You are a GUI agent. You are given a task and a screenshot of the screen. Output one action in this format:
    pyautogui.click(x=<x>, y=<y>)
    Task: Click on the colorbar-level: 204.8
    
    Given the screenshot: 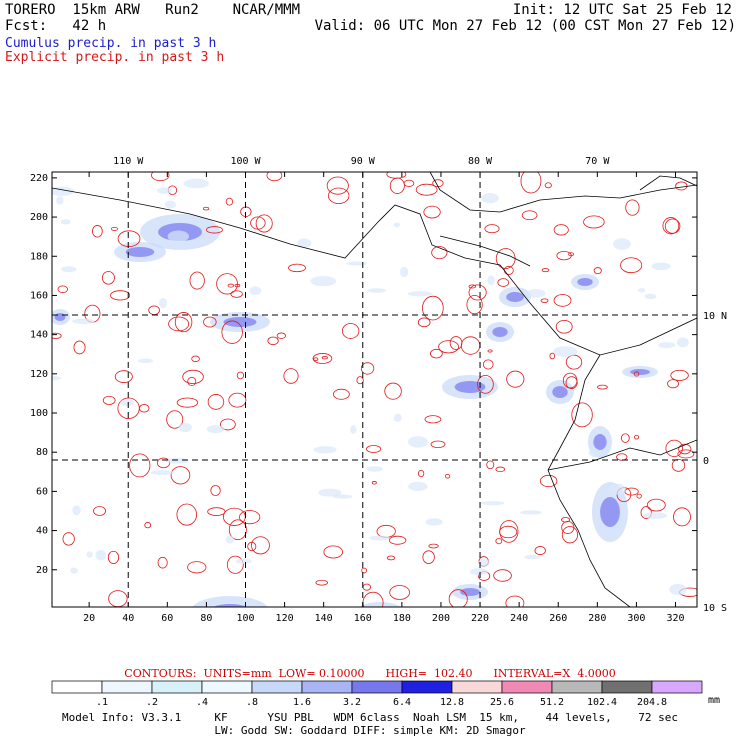 What is the action you would take?
    pyautogui.click(x=652, y=702)
    